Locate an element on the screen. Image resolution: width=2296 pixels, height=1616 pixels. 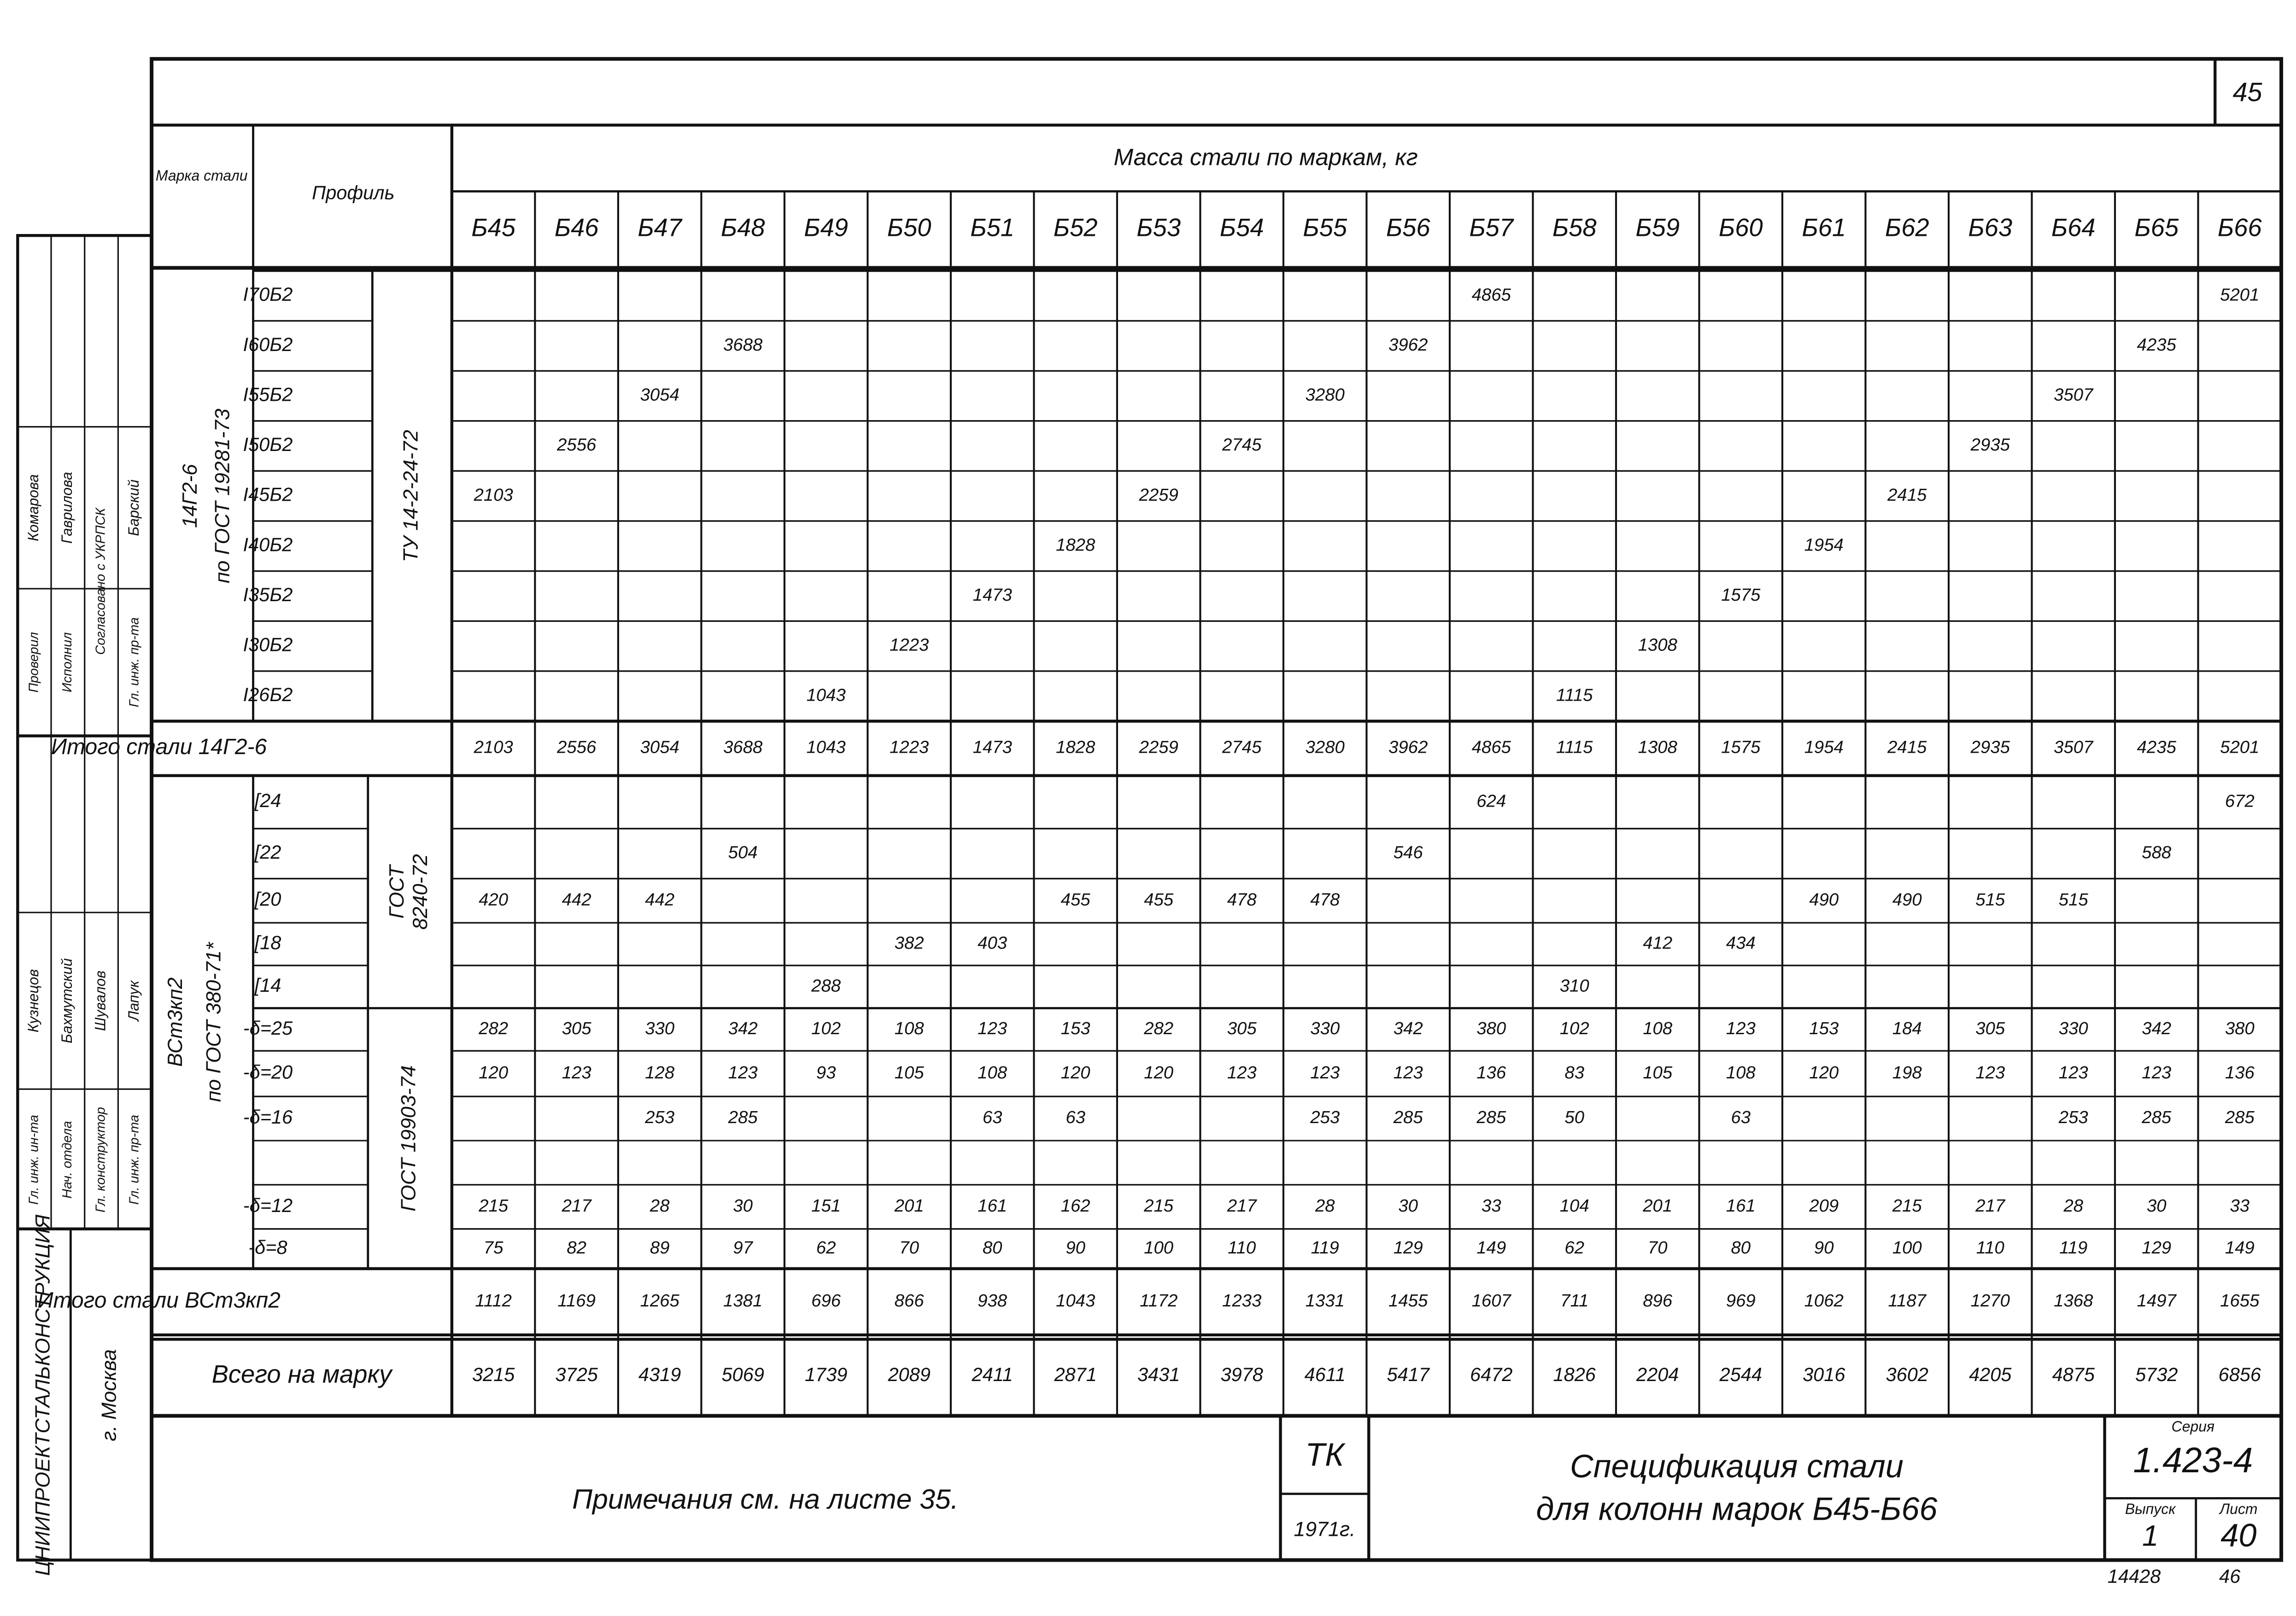
grand-total-value: 2411 is located at coordinates (992, 1374).